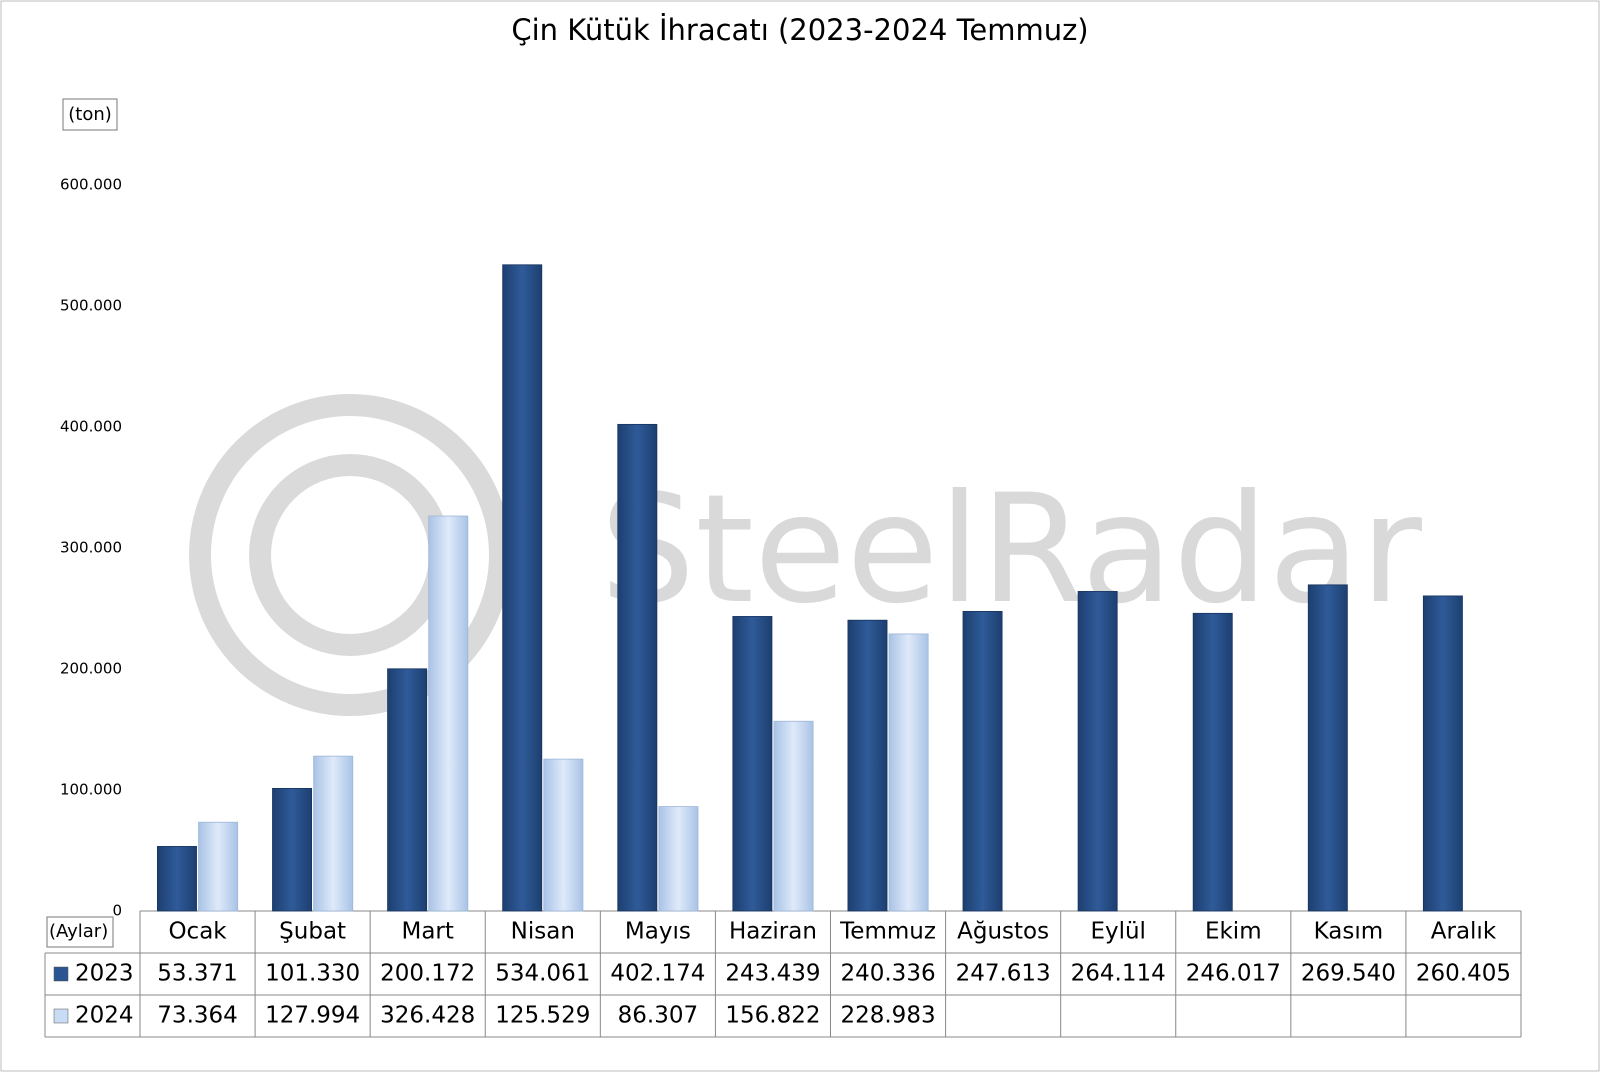 This screenshot has width=1600, height=1072. What do you see at coordinates (772, 1016) in the screenshot?
I see `data-label: 156.822` at bounding box center [772, 1016].